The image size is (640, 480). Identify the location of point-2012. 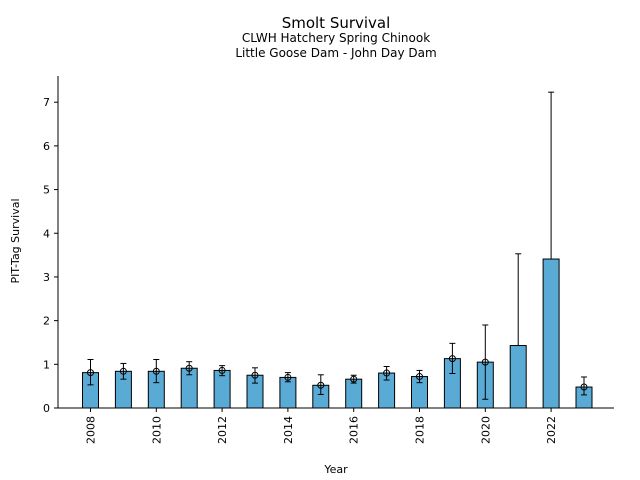
(222, 370).